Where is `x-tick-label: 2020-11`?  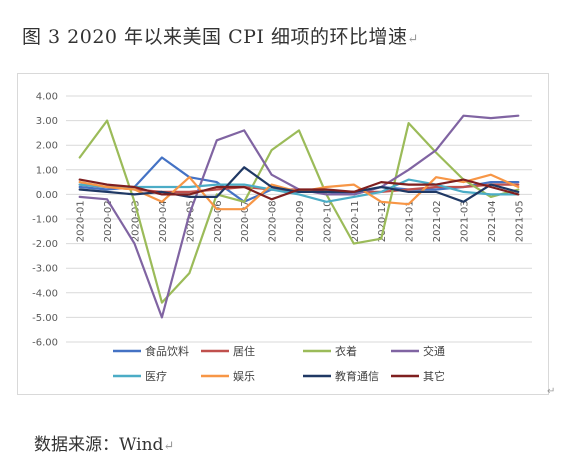 x-tick-label: 2020-11 is located at coordinates (355, 221).